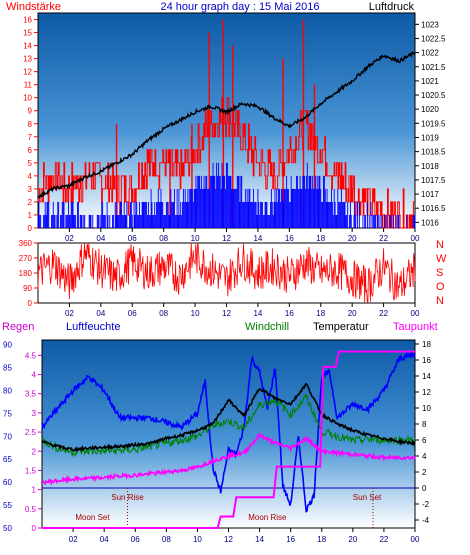  I want to click on wind-y-tick-label: 9, so click(30, 111).